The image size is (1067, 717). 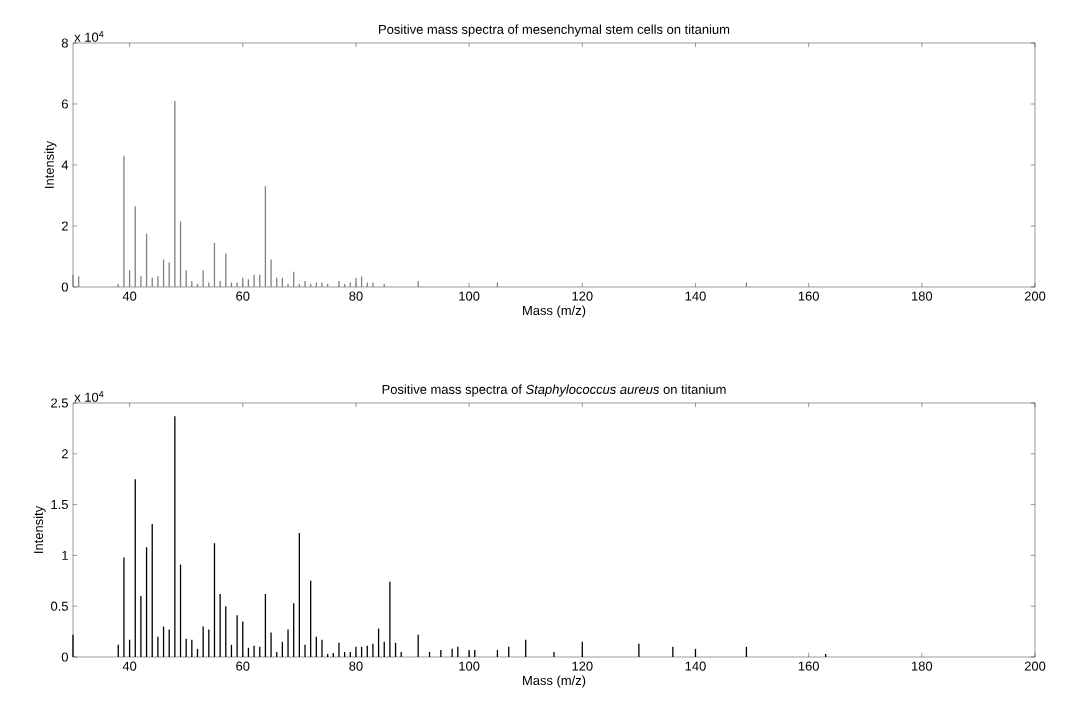 I want to click on y-tick-label: 4, so click(x=65, y=165).